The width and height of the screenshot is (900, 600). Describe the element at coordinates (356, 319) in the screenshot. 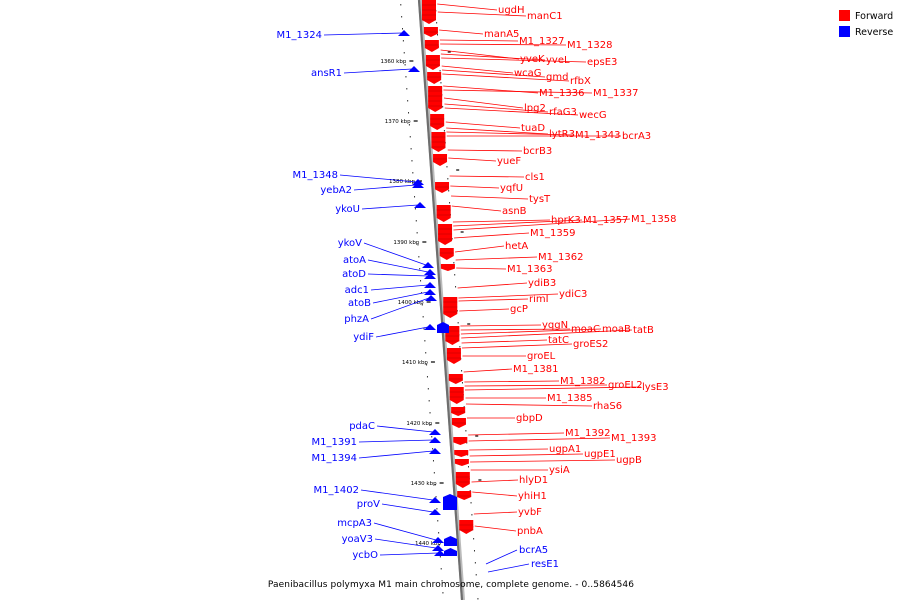

I see `reverse-gene-label-phza: phzA` at that location.